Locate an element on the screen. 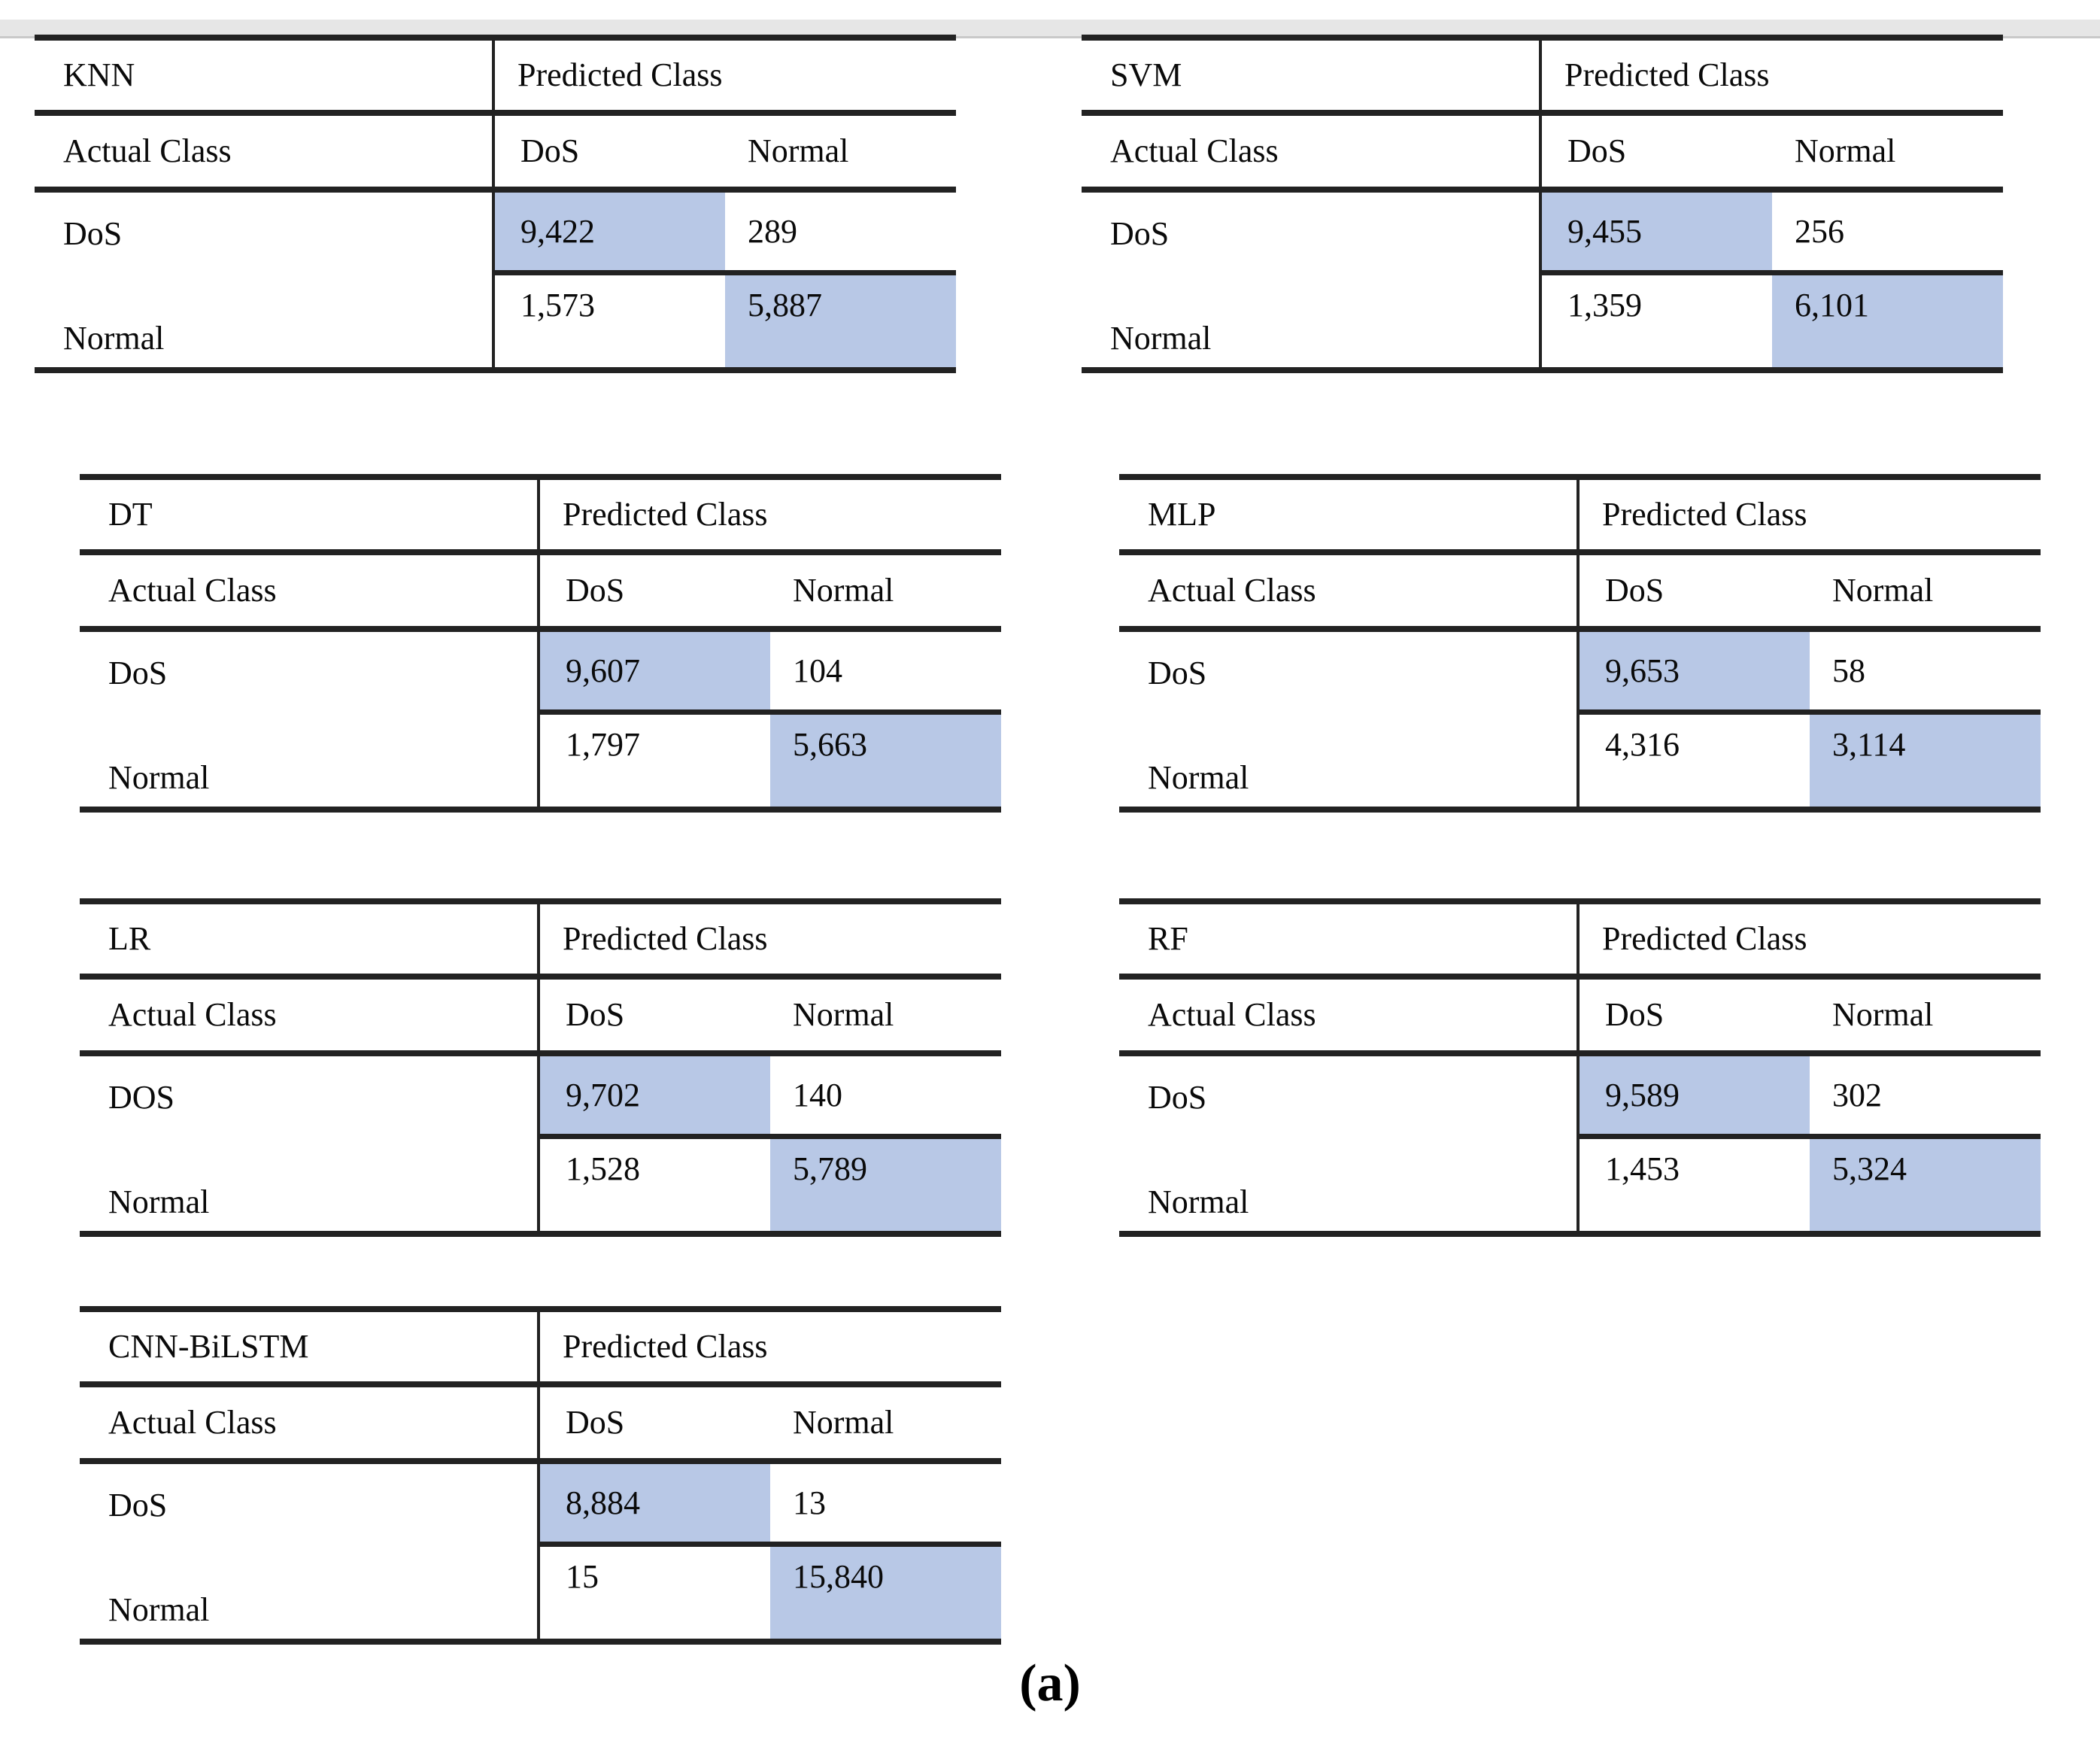 Image resolution: width=2100 pixels, height=1756 pixels. table-row: Normal 15 15,840 is located at coordinates (541, 1593).